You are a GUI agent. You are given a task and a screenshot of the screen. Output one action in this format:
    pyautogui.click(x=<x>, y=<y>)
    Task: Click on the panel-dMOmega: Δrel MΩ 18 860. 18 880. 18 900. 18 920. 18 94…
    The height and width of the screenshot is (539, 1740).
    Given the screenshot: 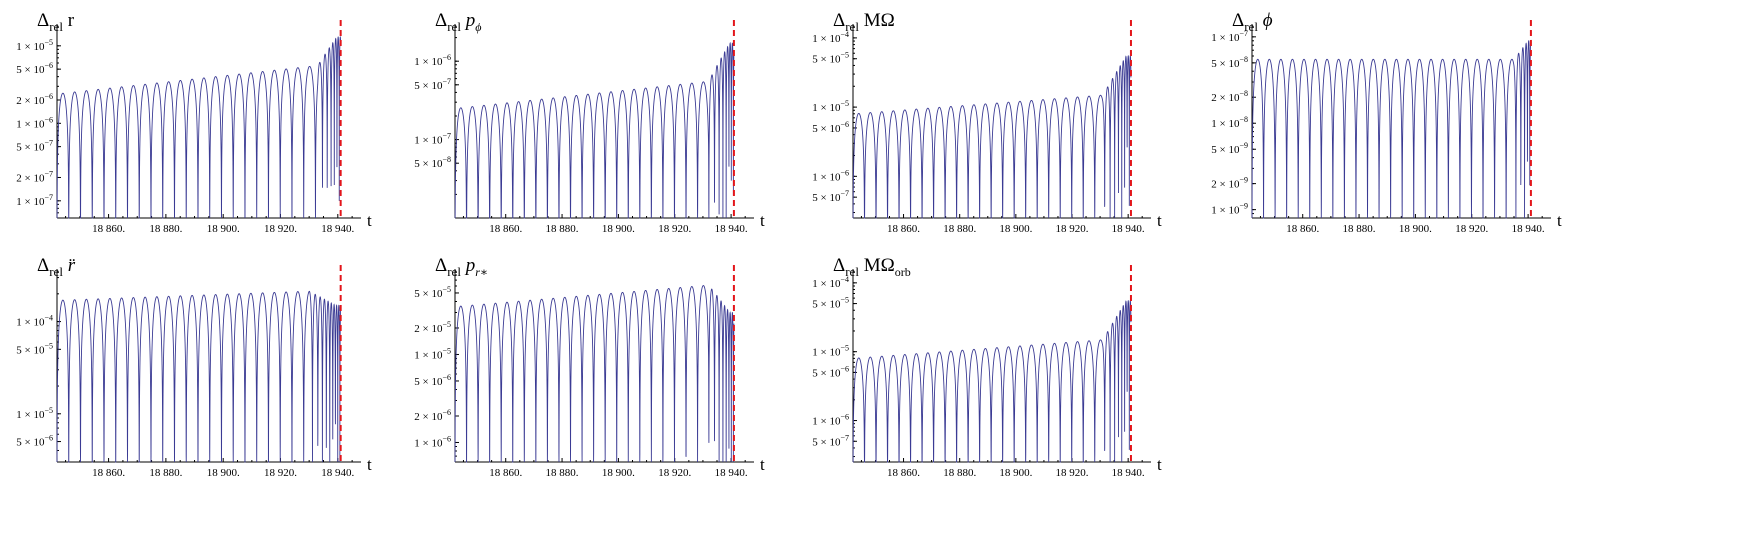 What is the action you would take?
    pyautogui.click(x=987, y=122)
    